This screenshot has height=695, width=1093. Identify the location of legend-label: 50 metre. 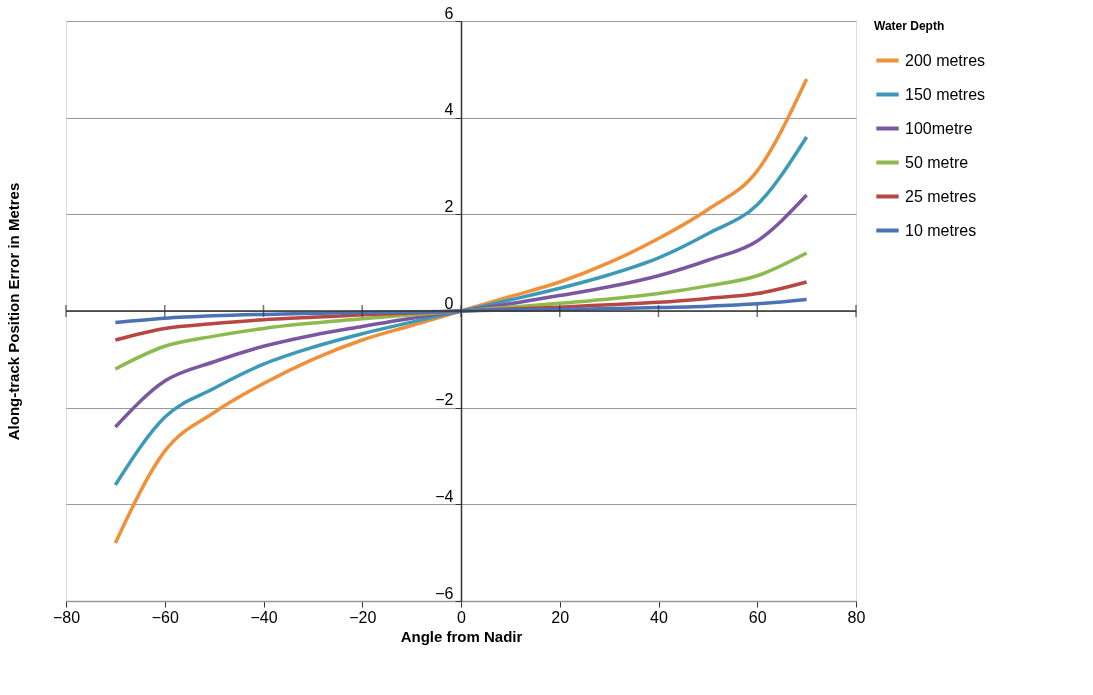
(937, 162).